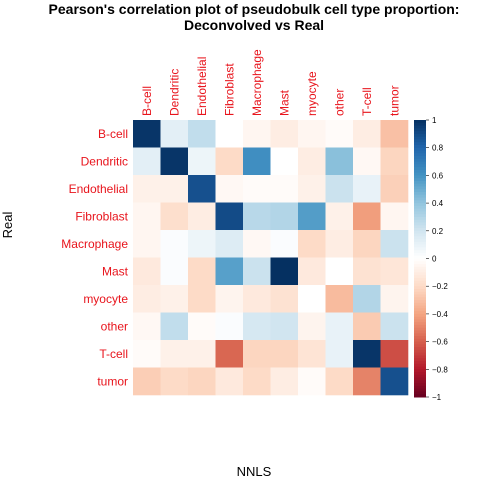 Image resolution: width=480 pixels, height=480 pixels. I want to click on heatmap-cell-tumor-myocyte, so click(312, 381).